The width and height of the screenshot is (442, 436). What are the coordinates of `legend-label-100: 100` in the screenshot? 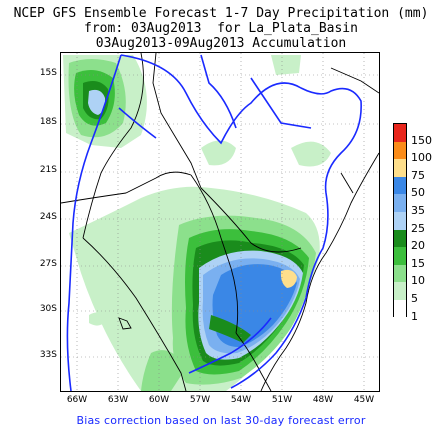 It's located at (421, 158).